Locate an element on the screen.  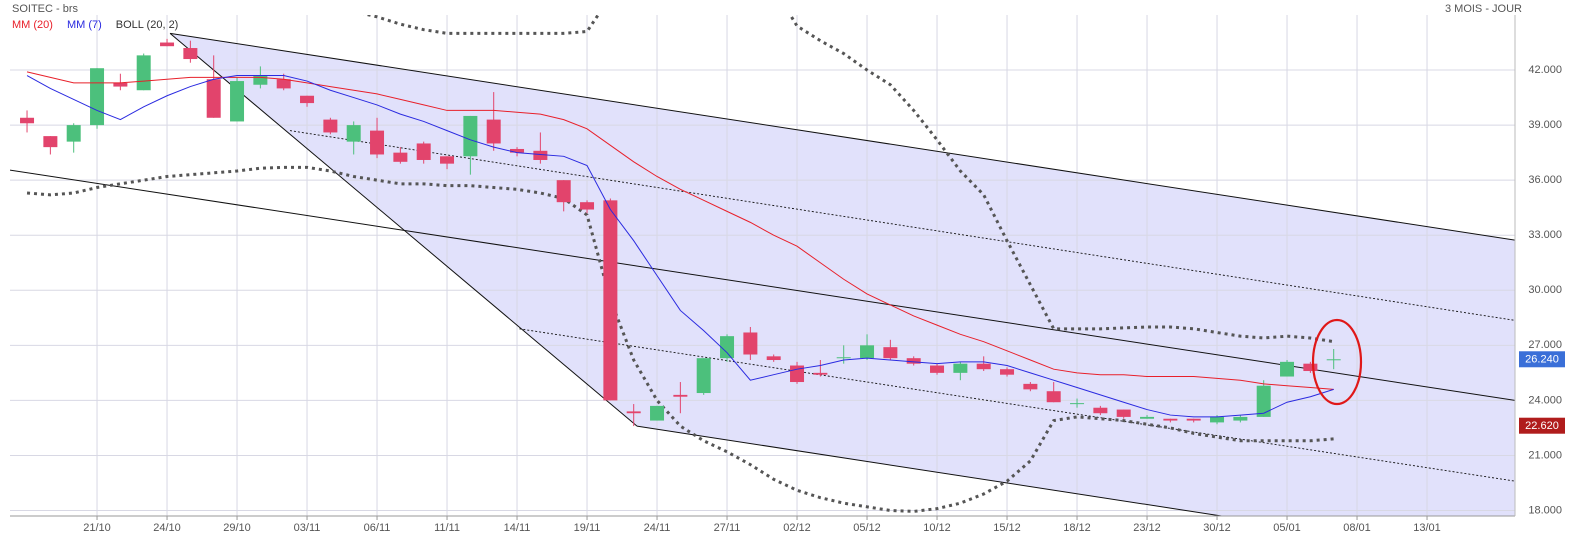
legend-entry: MM (7) is located at coordinates (84, 25).